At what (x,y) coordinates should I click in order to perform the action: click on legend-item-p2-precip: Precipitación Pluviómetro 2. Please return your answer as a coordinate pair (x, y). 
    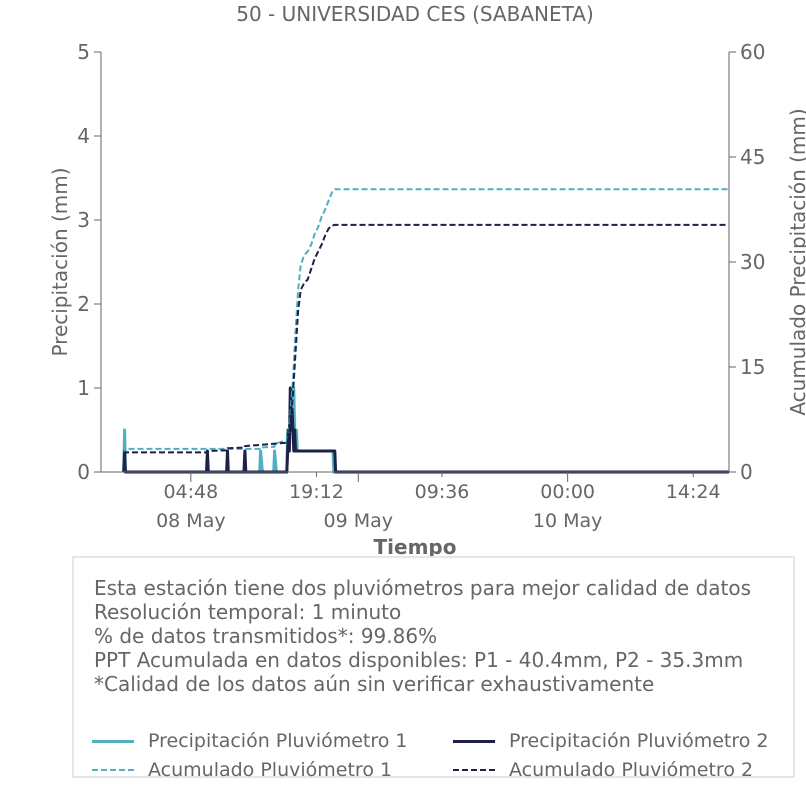
    Looking at the image, I should click on (611, 741).